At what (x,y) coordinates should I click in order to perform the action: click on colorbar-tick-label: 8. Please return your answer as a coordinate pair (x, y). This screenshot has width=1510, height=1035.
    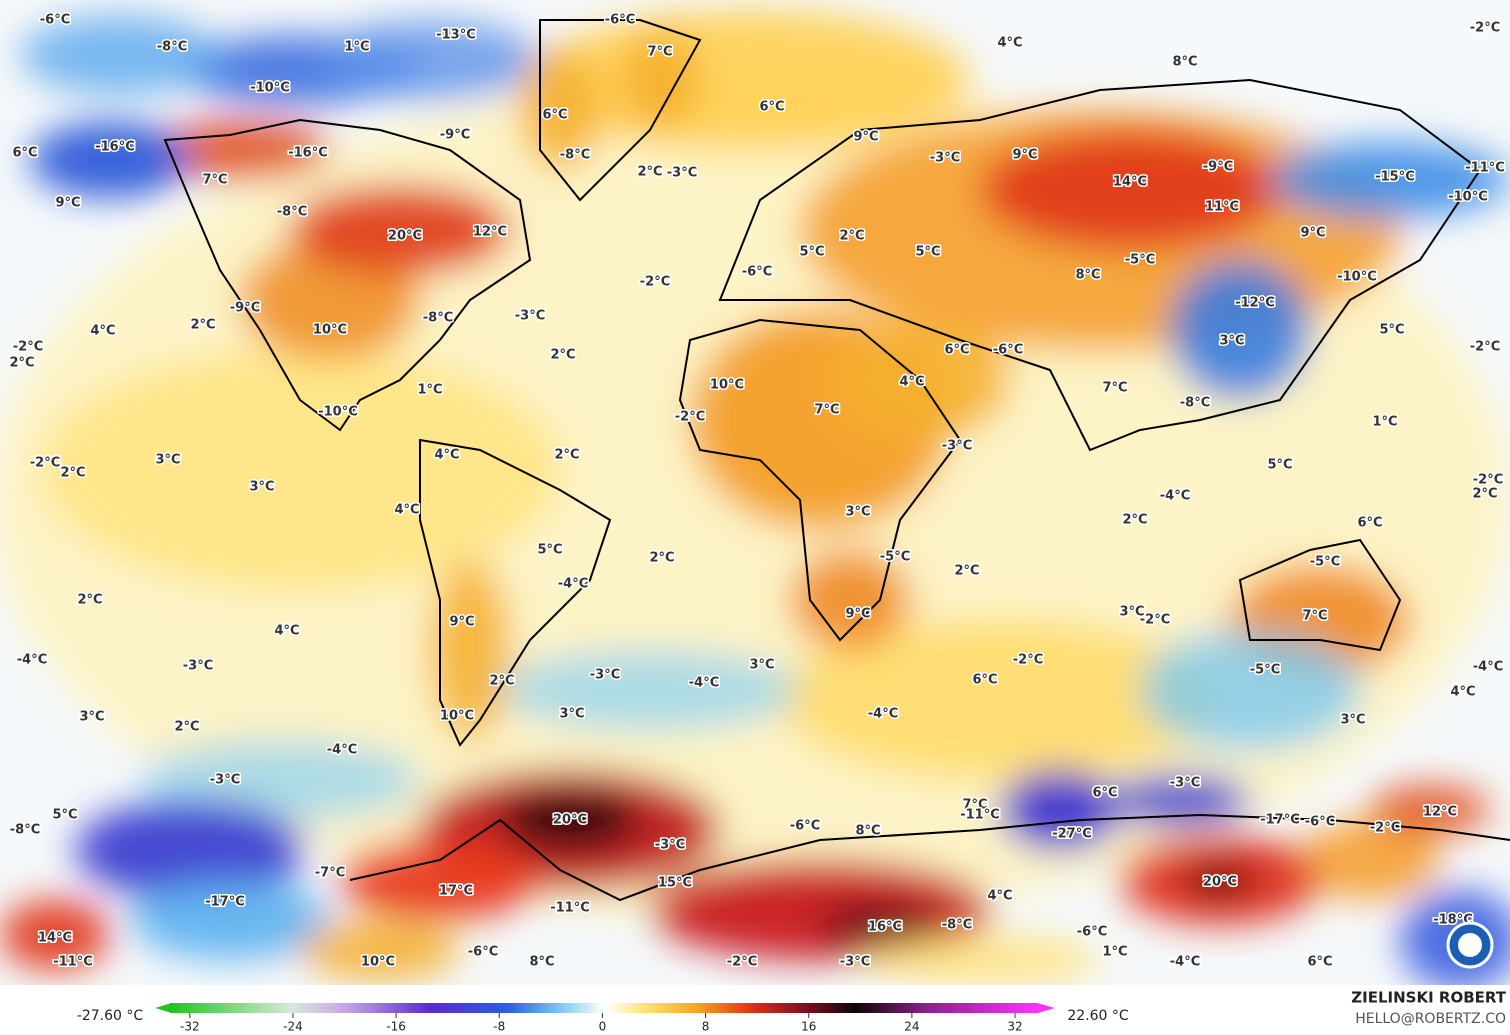
    Looking at the image, I should click on (706, 1027).